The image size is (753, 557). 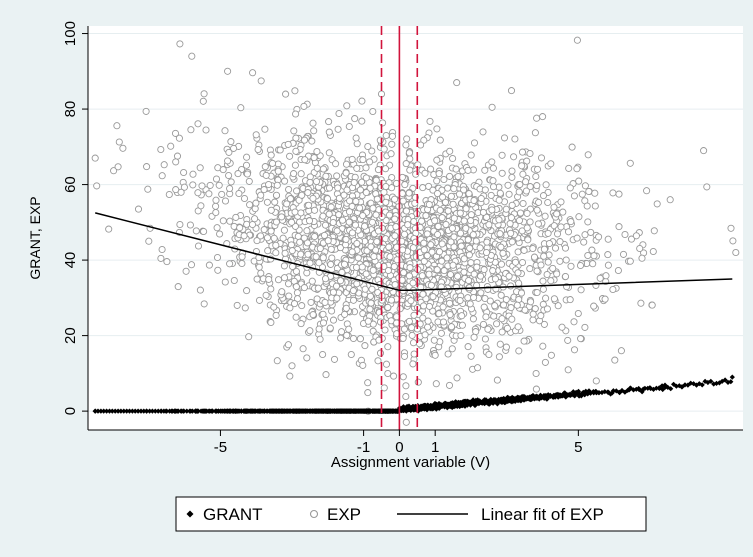 I want to click on x-tick-label: 1, so click(x=435, y=447).